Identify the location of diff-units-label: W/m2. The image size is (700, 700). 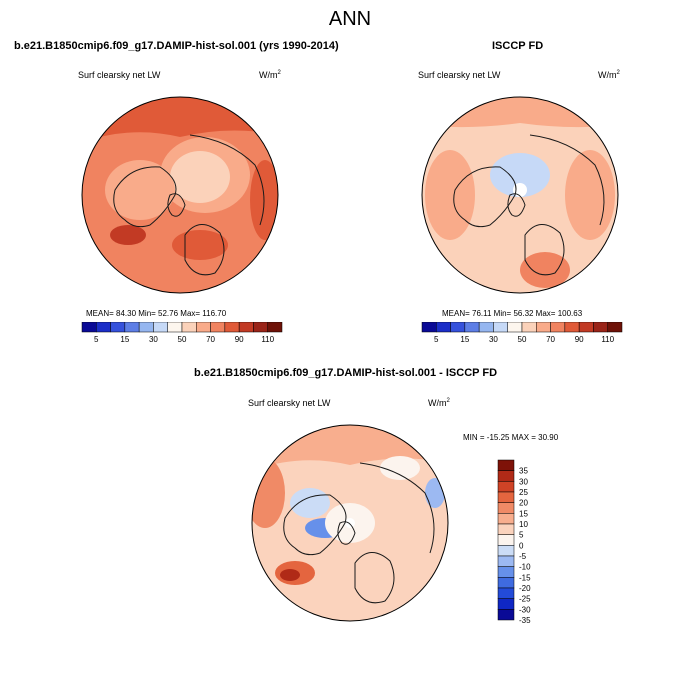
(439, 403).